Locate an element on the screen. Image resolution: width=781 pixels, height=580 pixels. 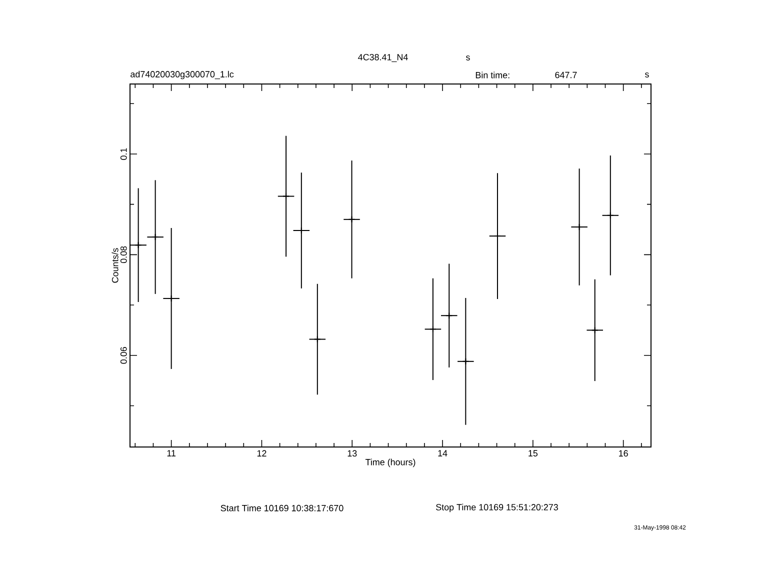
x-tick-label: 13 is located at coordinates (352, 453).